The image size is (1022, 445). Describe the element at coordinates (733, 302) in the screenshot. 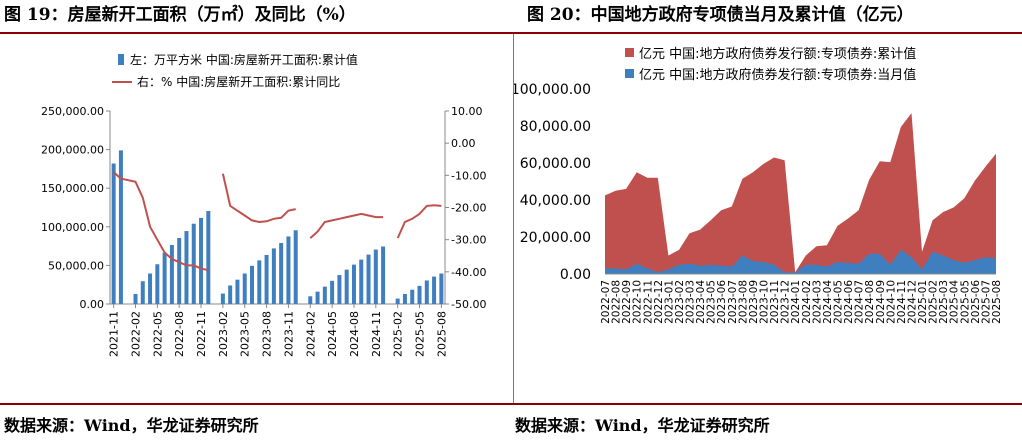

I see `x-tick-label: 2023-07` at that location.